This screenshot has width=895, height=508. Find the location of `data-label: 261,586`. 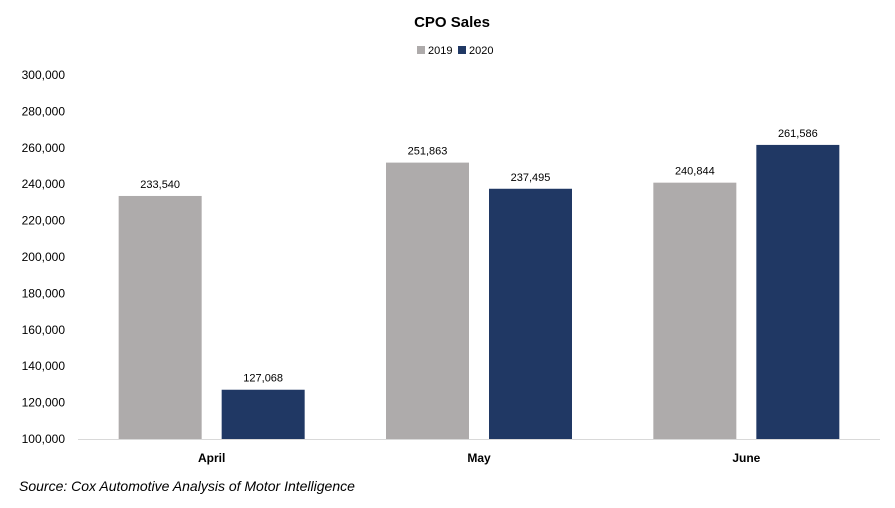

data-label: 261,586 is located at coordinates (798, 134).